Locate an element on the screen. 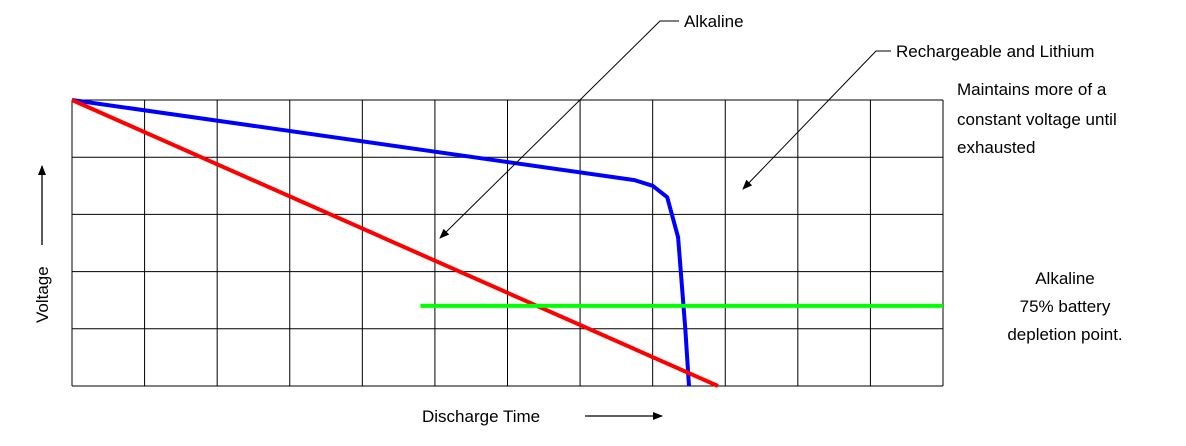 Image resolution: width=1186 pixels, height=446 pixels. y-axis-label: Voltage is located at coordinates (42, 294).